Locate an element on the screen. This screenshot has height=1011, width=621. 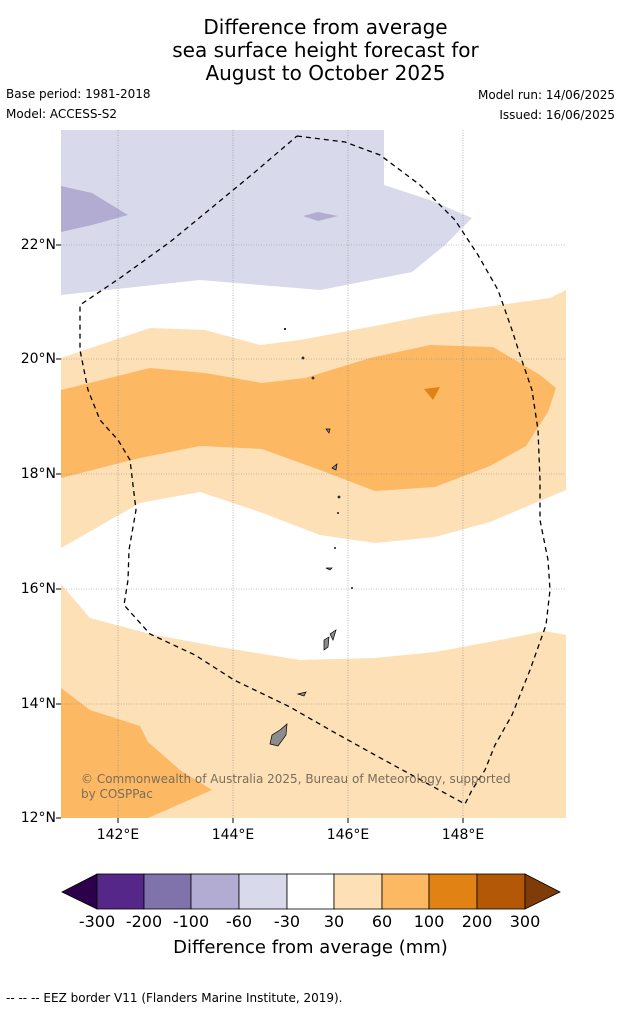
colorbar-tick-8: 100 is located at coordinates (429, 921).